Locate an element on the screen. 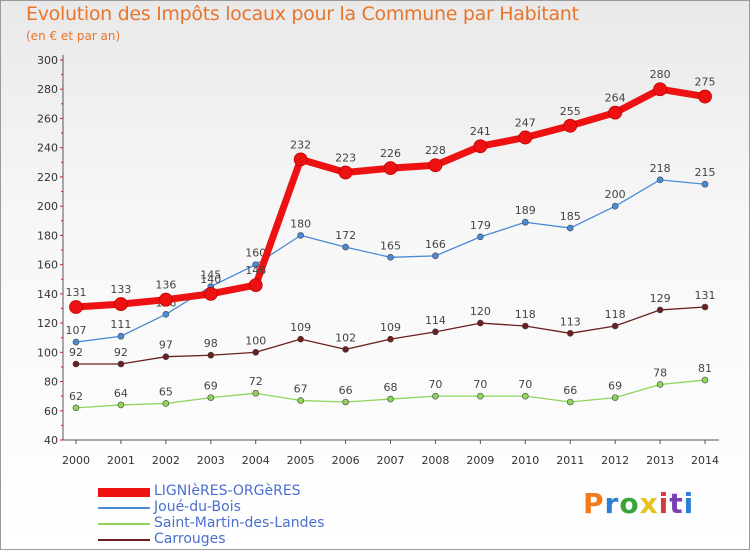  data-label: 223 is located at coordinates (345, 158).